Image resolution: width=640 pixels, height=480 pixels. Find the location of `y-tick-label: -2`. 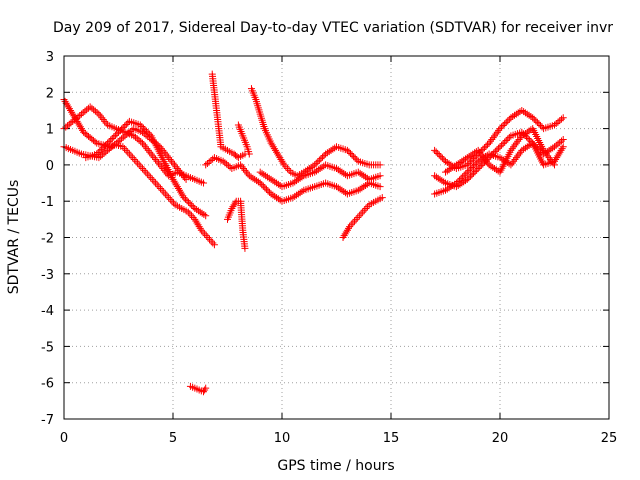

y-tick-label: -2 is located at coordinates (47, 239).